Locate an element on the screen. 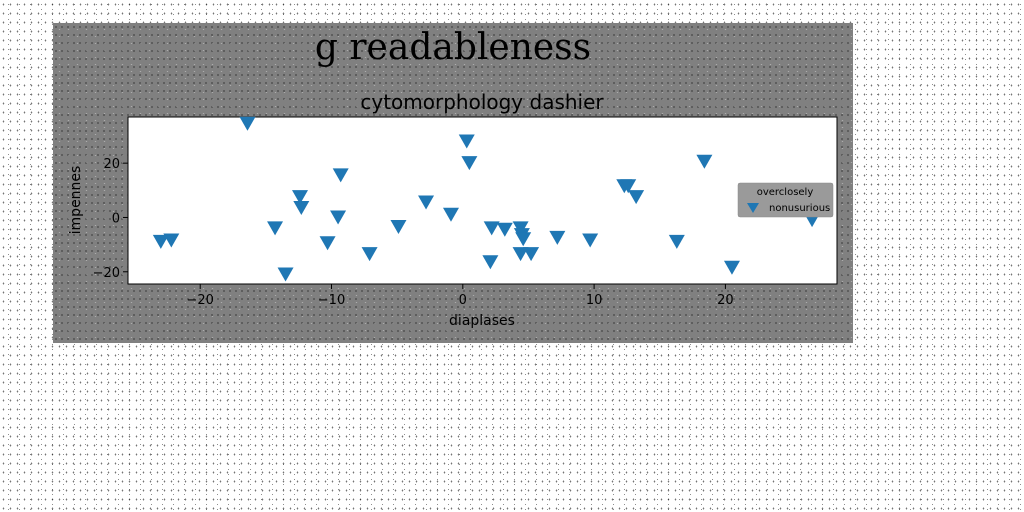 The width and height of the screenshot is (1024, 512). x-tick-label: 0 is located at coordinates (463, 300).